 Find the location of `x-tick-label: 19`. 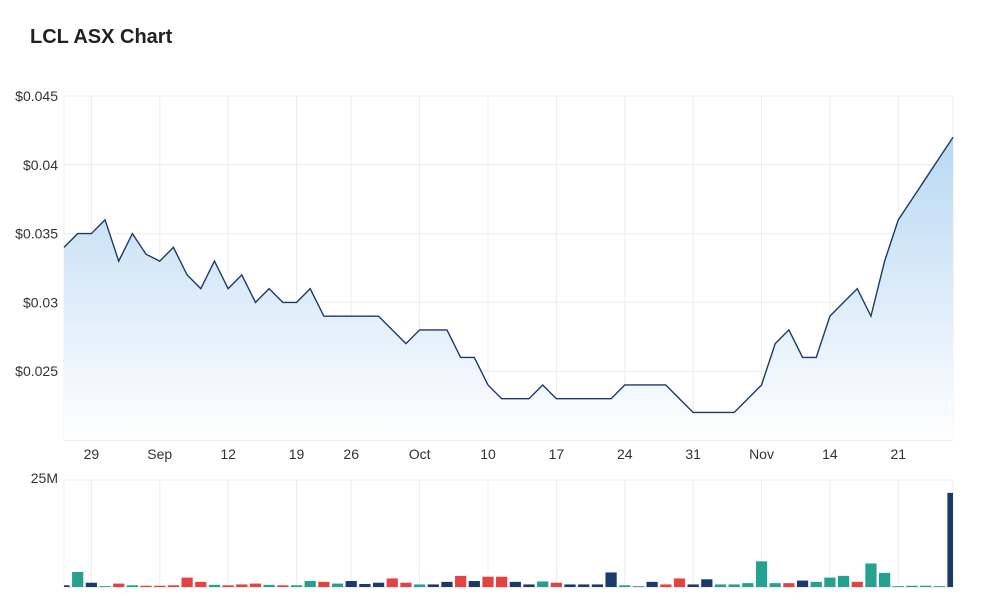

x-tick-label: 19 is located at coordinates (297, 454).